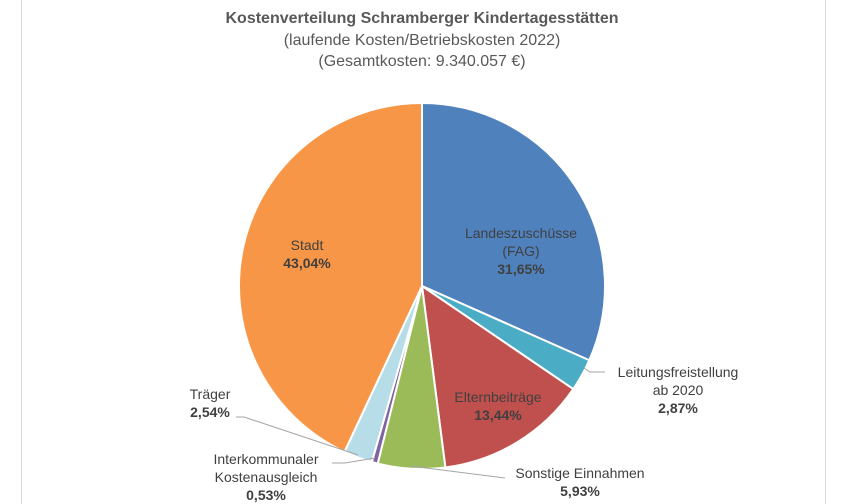 The height and width of the screenshot is (504, 844). Describe the element at coordinates (520, 251) in the screenshot. I see `label-landes-name2: (FAG)` at that location.